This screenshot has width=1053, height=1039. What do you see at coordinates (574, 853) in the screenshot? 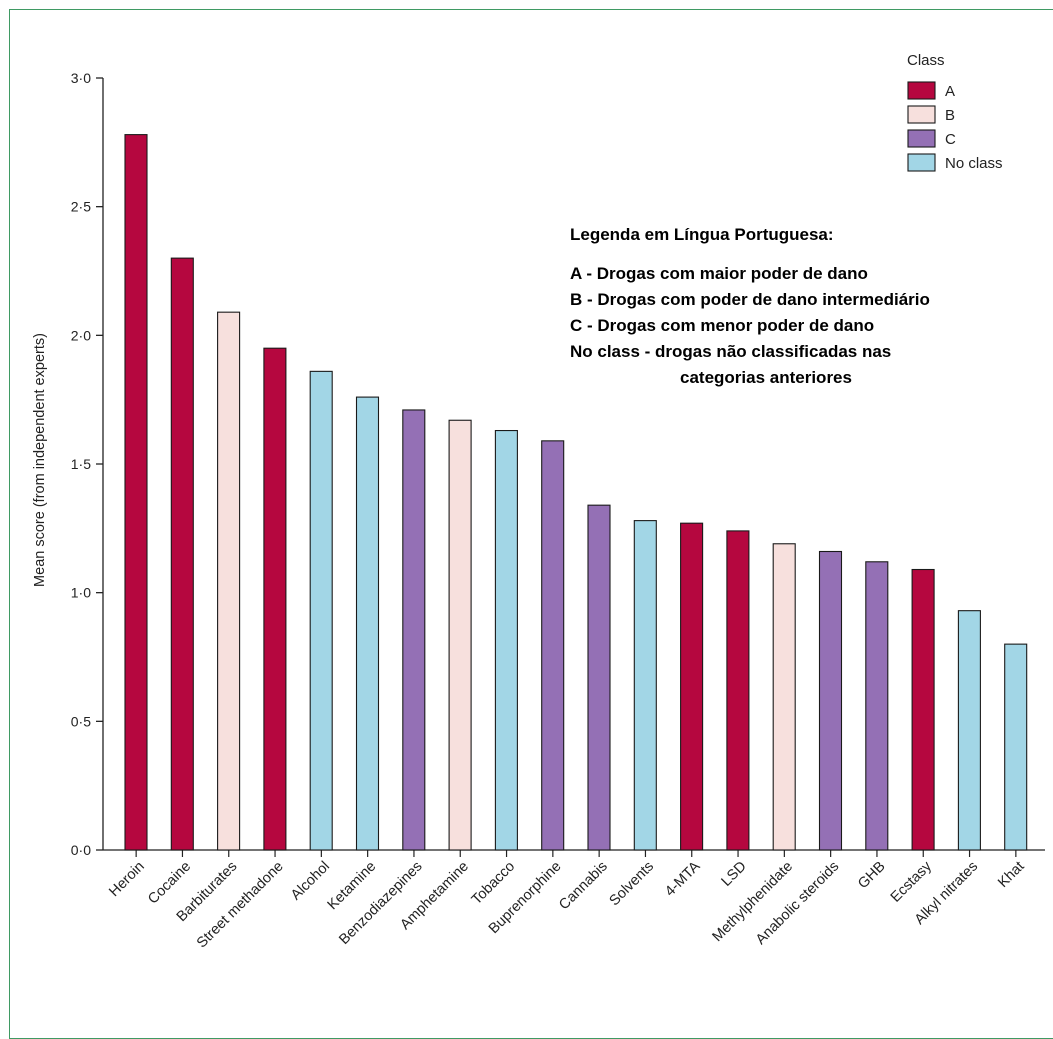
I see `x-axis` at bounding box center [574, 853].